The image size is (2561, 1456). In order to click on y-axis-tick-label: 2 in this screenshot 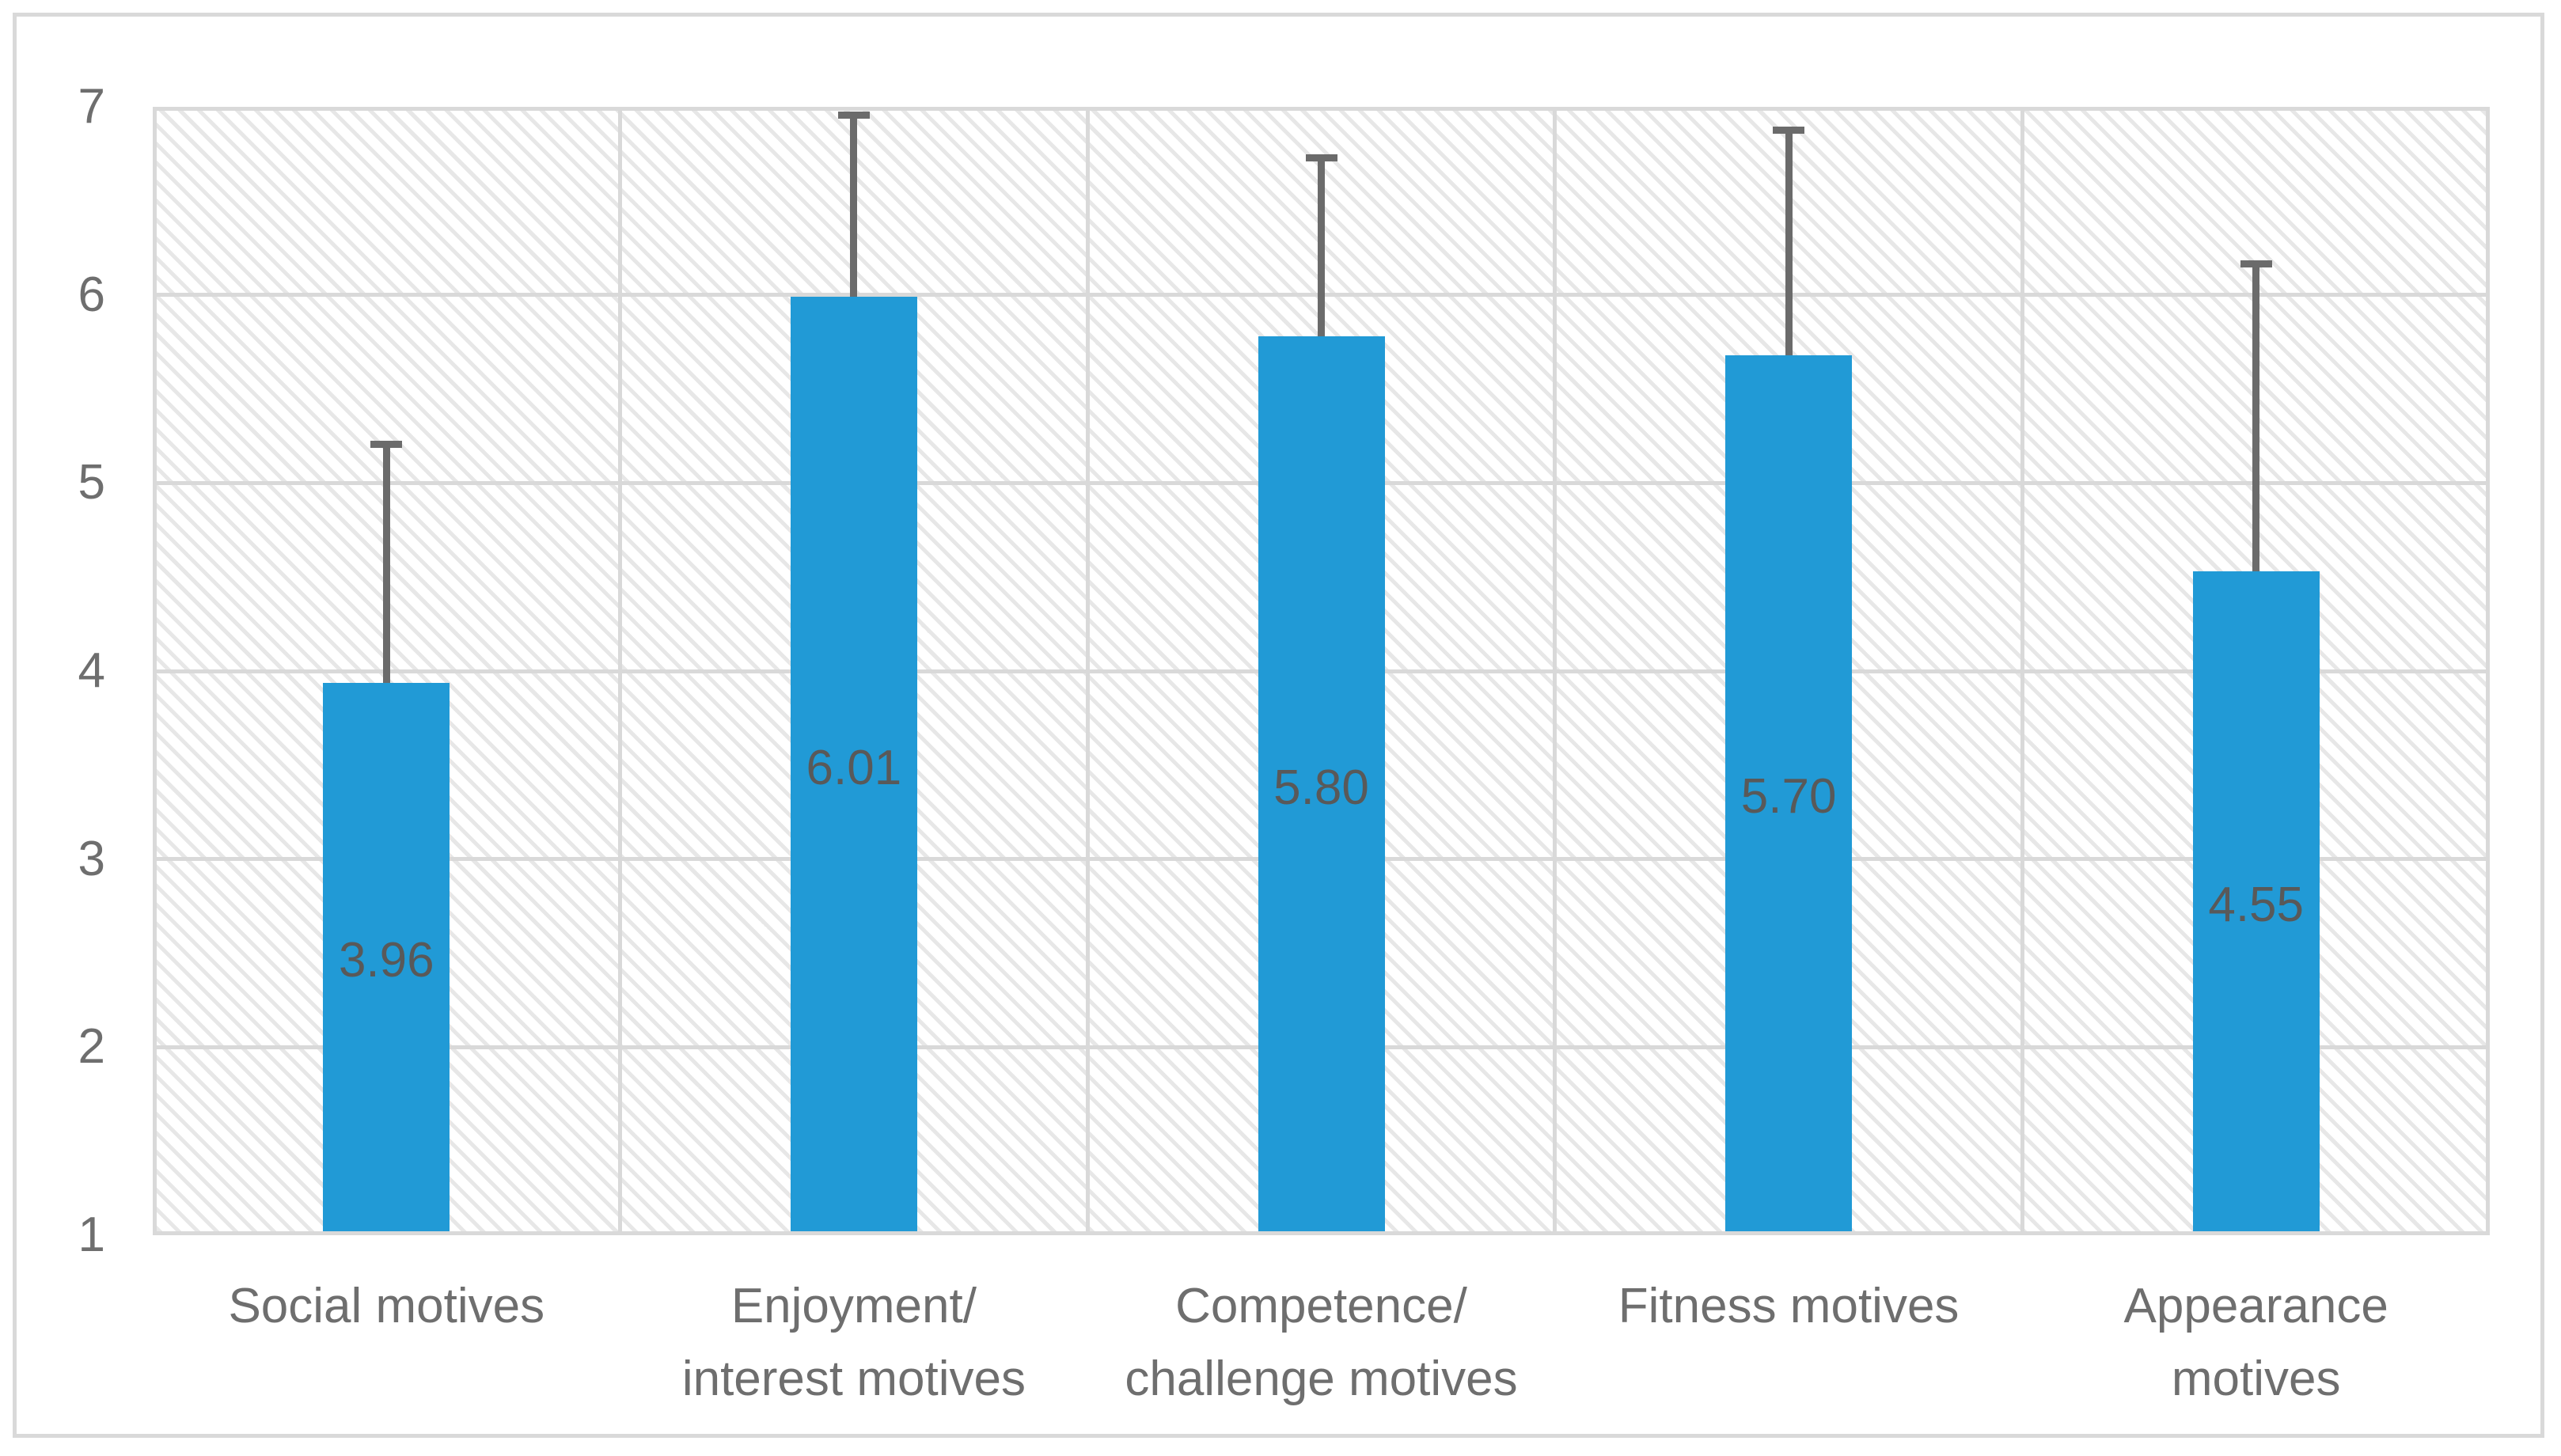, I will do `click(92, 1047)`.